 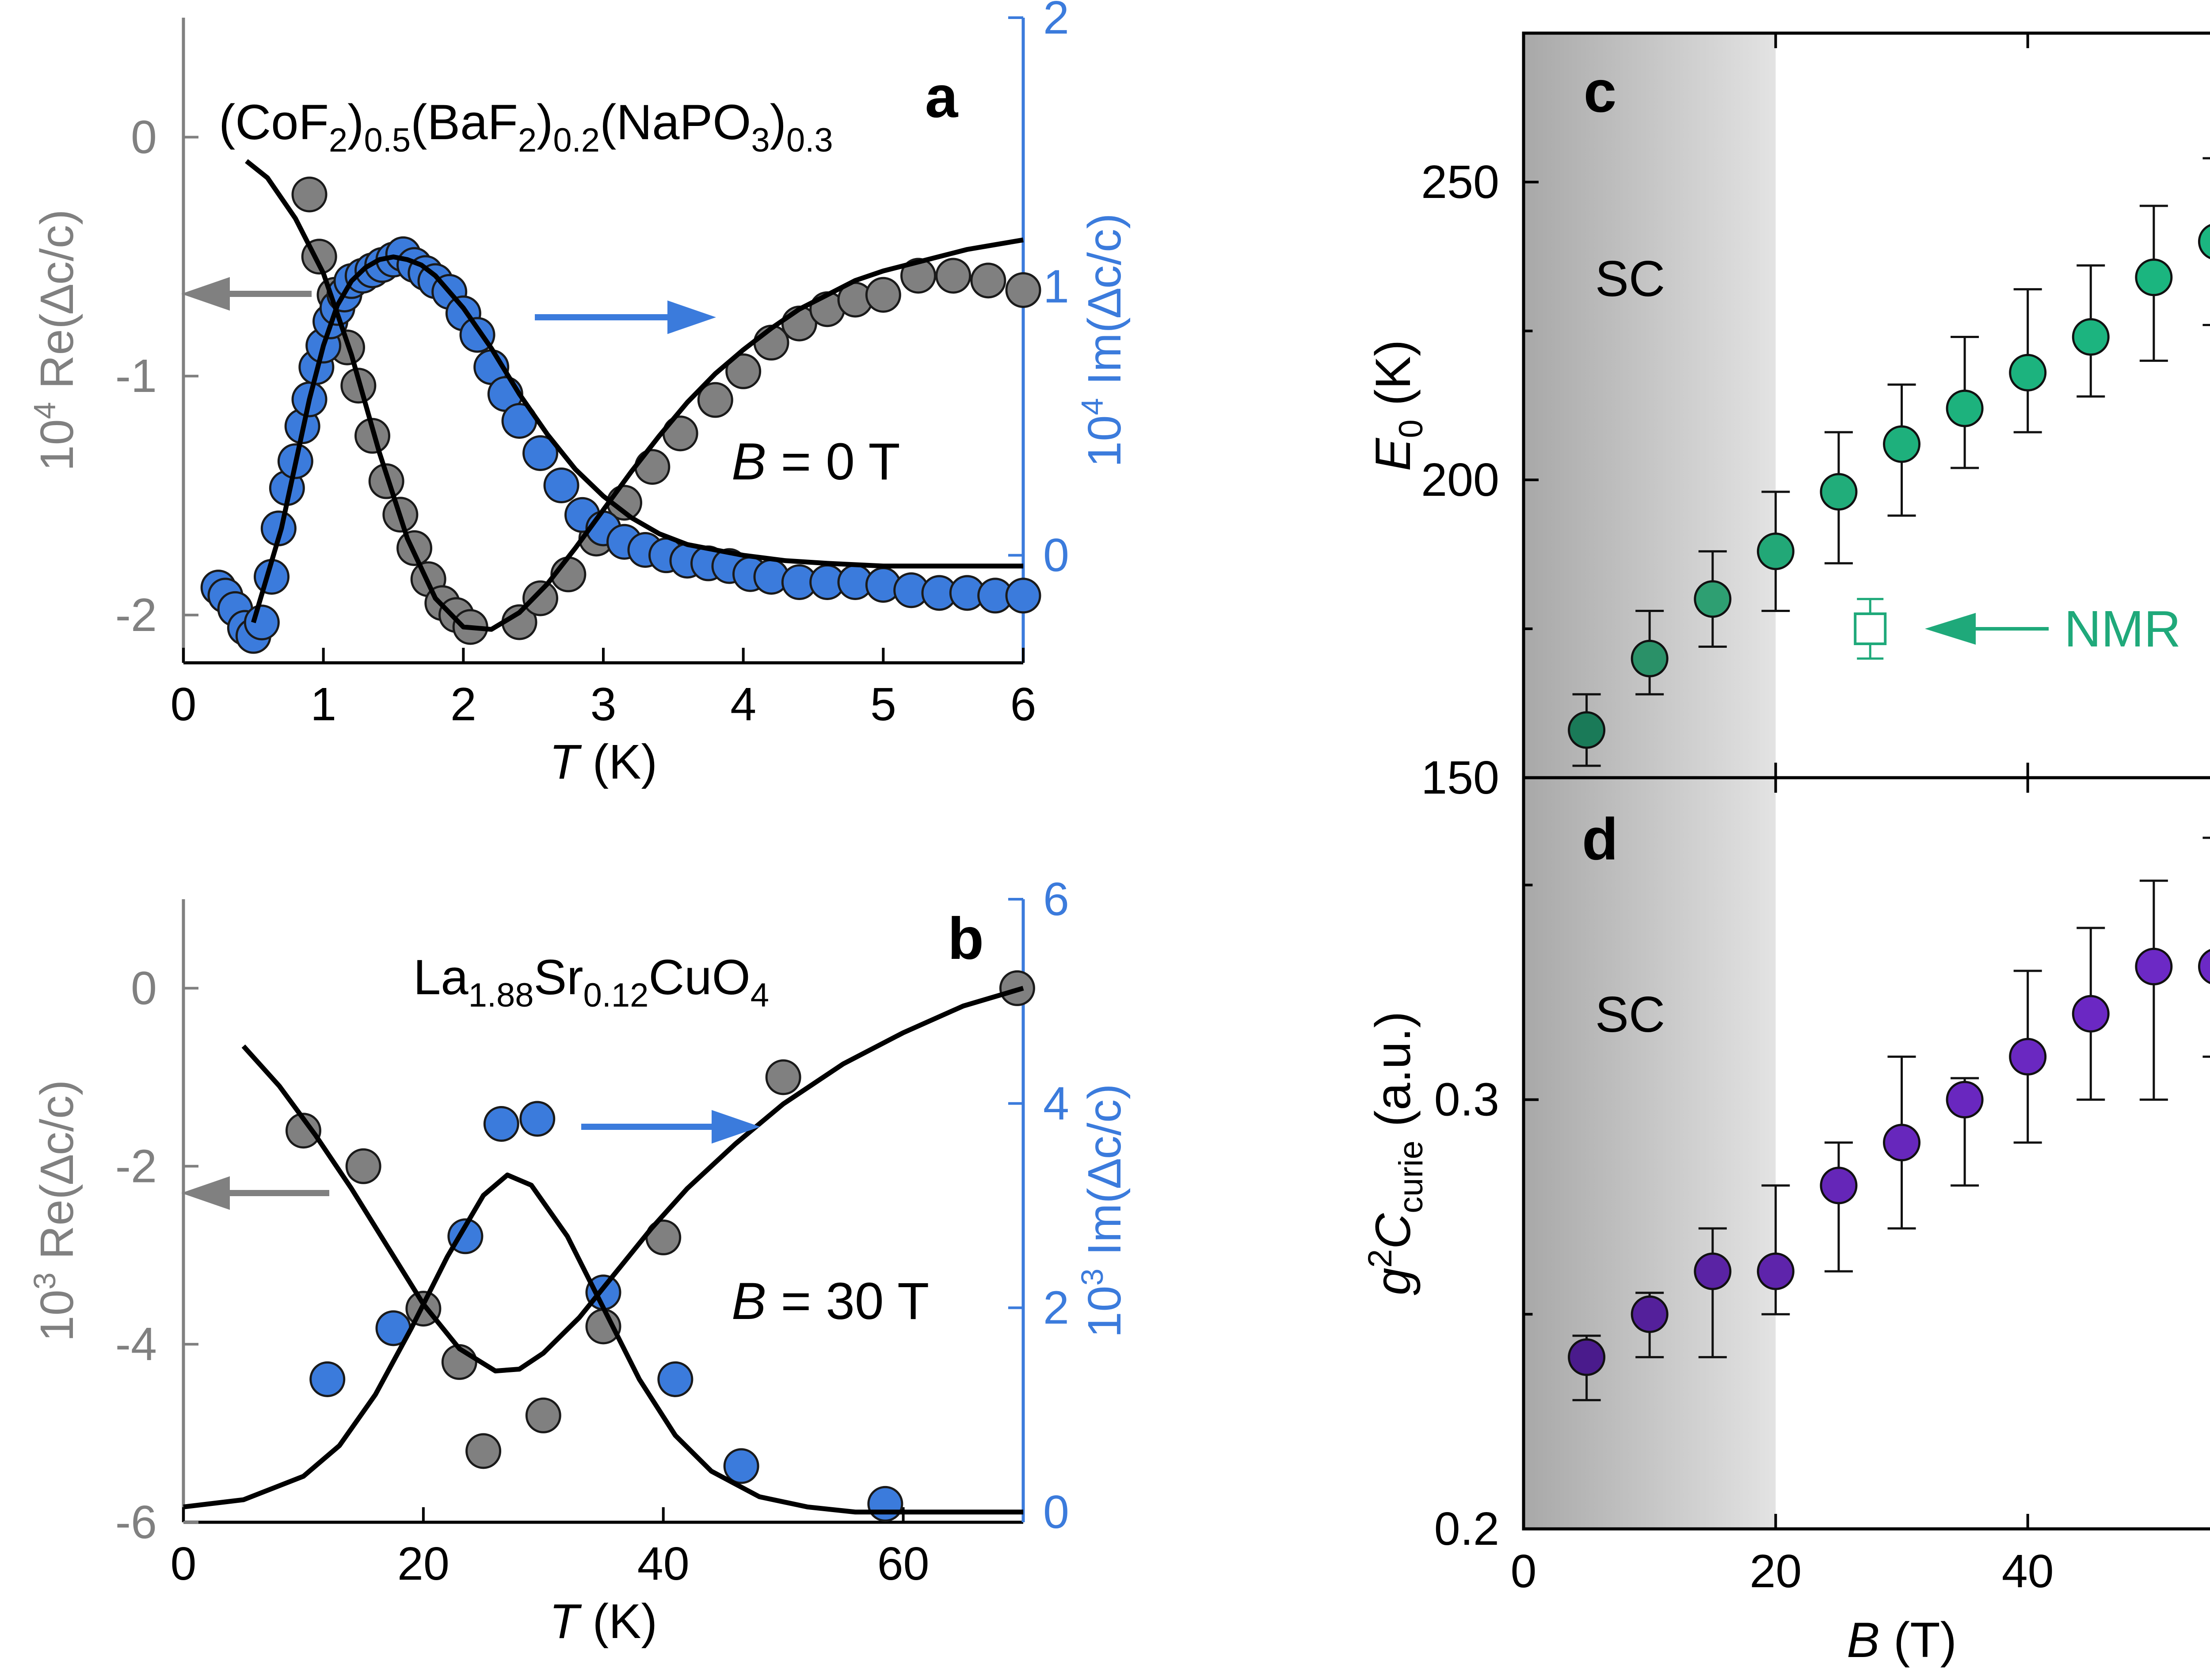 What do you see at coordinates (749, 462) in the screenshot?
I see `field-symbol: B` at bounding box center [749, 462].